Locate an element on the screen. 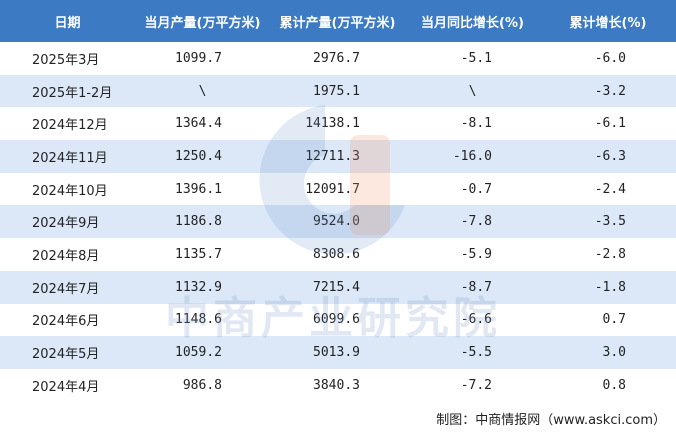  table-row: 2025年1-2月 \ 1975.1 \ -3.2 is located at coordinates (338, 91).